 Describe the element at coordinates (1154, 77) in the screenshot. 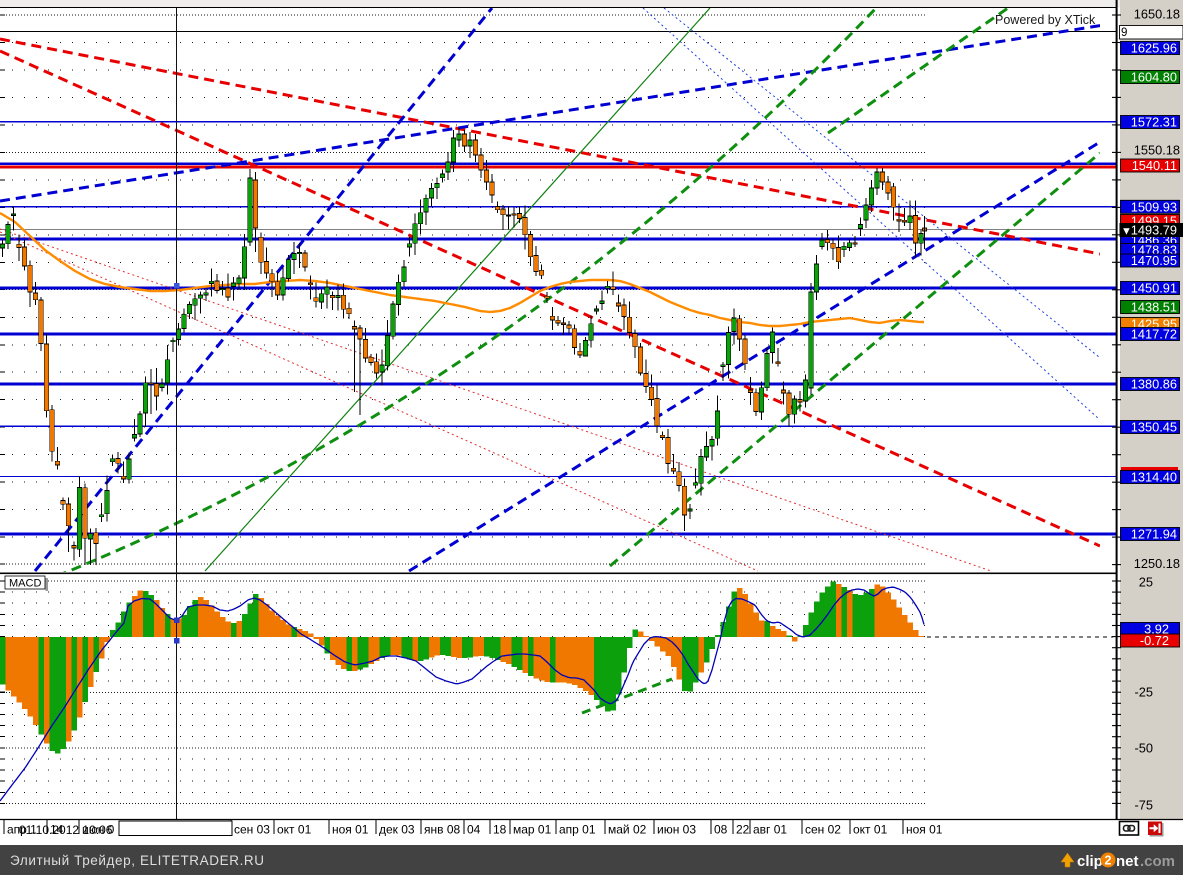

I see `svg-text: 1604.80` at that location.